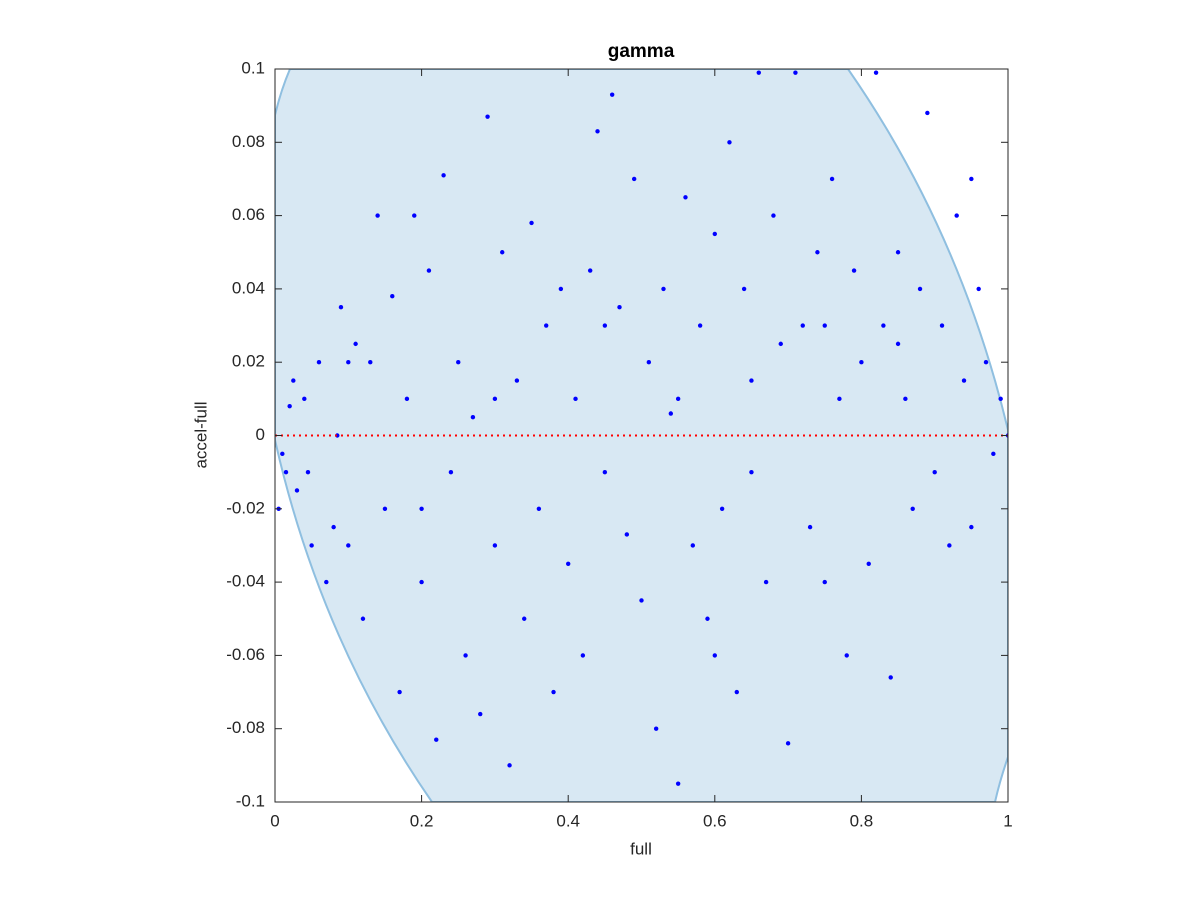 The height and width of the screenshot is (900, 1200). I want to click on y-tick-label: 0, so click(260, 434).